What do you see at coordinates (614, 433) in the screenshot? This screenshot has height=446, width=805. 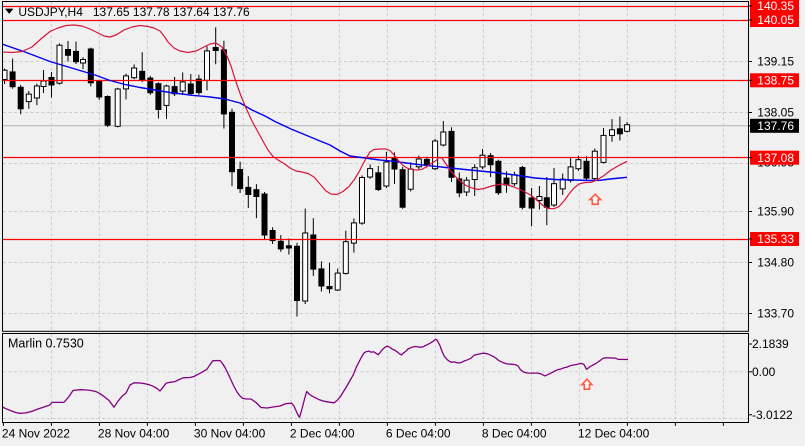 I see `svg-text: 12 Dec 04:00` at bounding box center [614, 433].